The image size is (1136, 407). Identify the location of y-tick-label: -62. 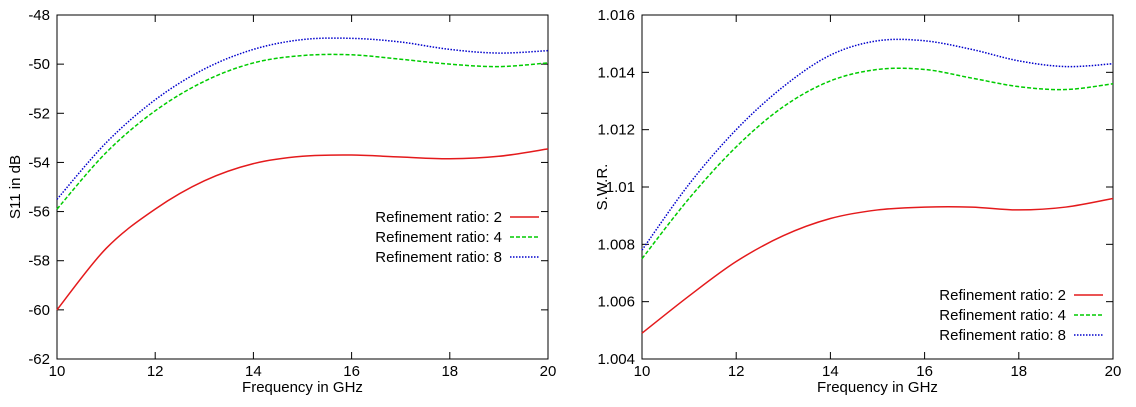
(39, 359).